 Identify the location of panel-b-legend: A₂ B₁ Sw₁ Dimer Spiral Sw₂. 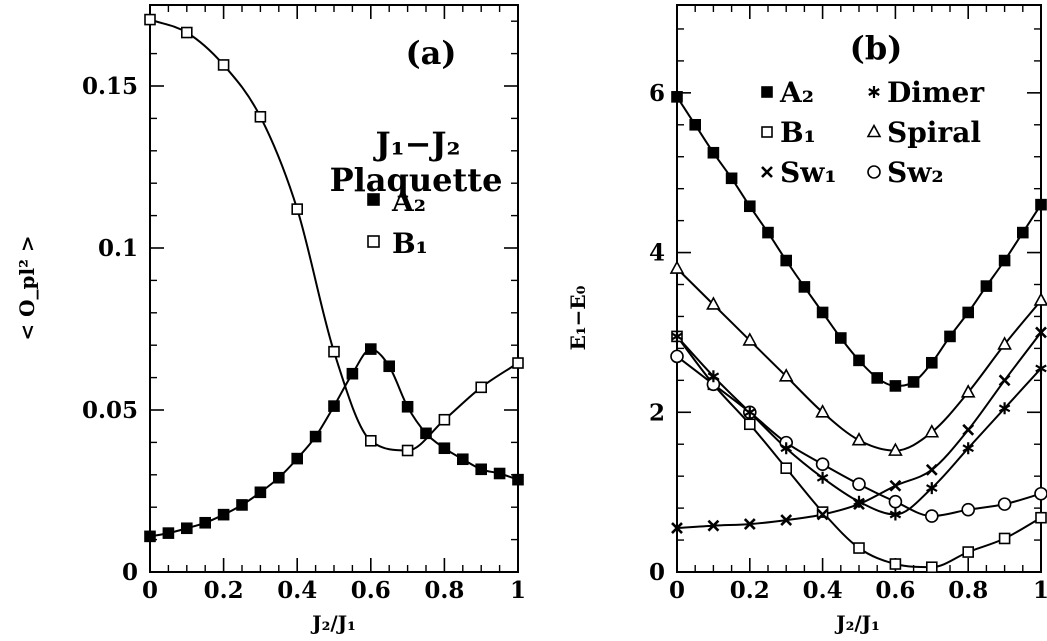
(873, 132).